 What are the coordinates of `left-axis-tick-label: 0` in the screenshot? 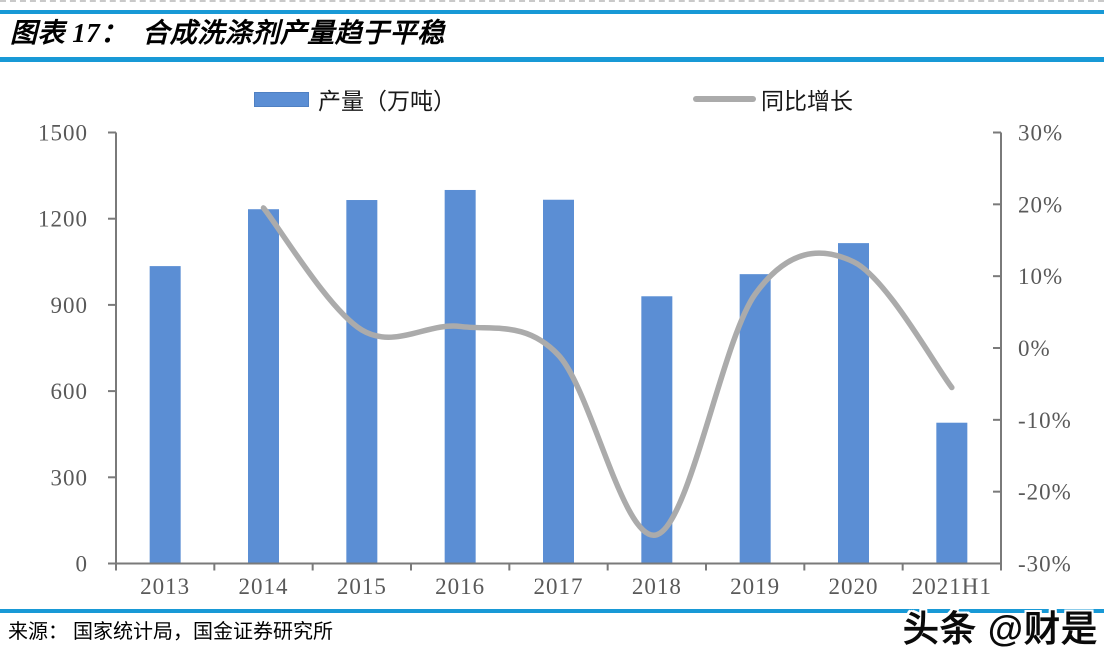 It's located at (82, 564).